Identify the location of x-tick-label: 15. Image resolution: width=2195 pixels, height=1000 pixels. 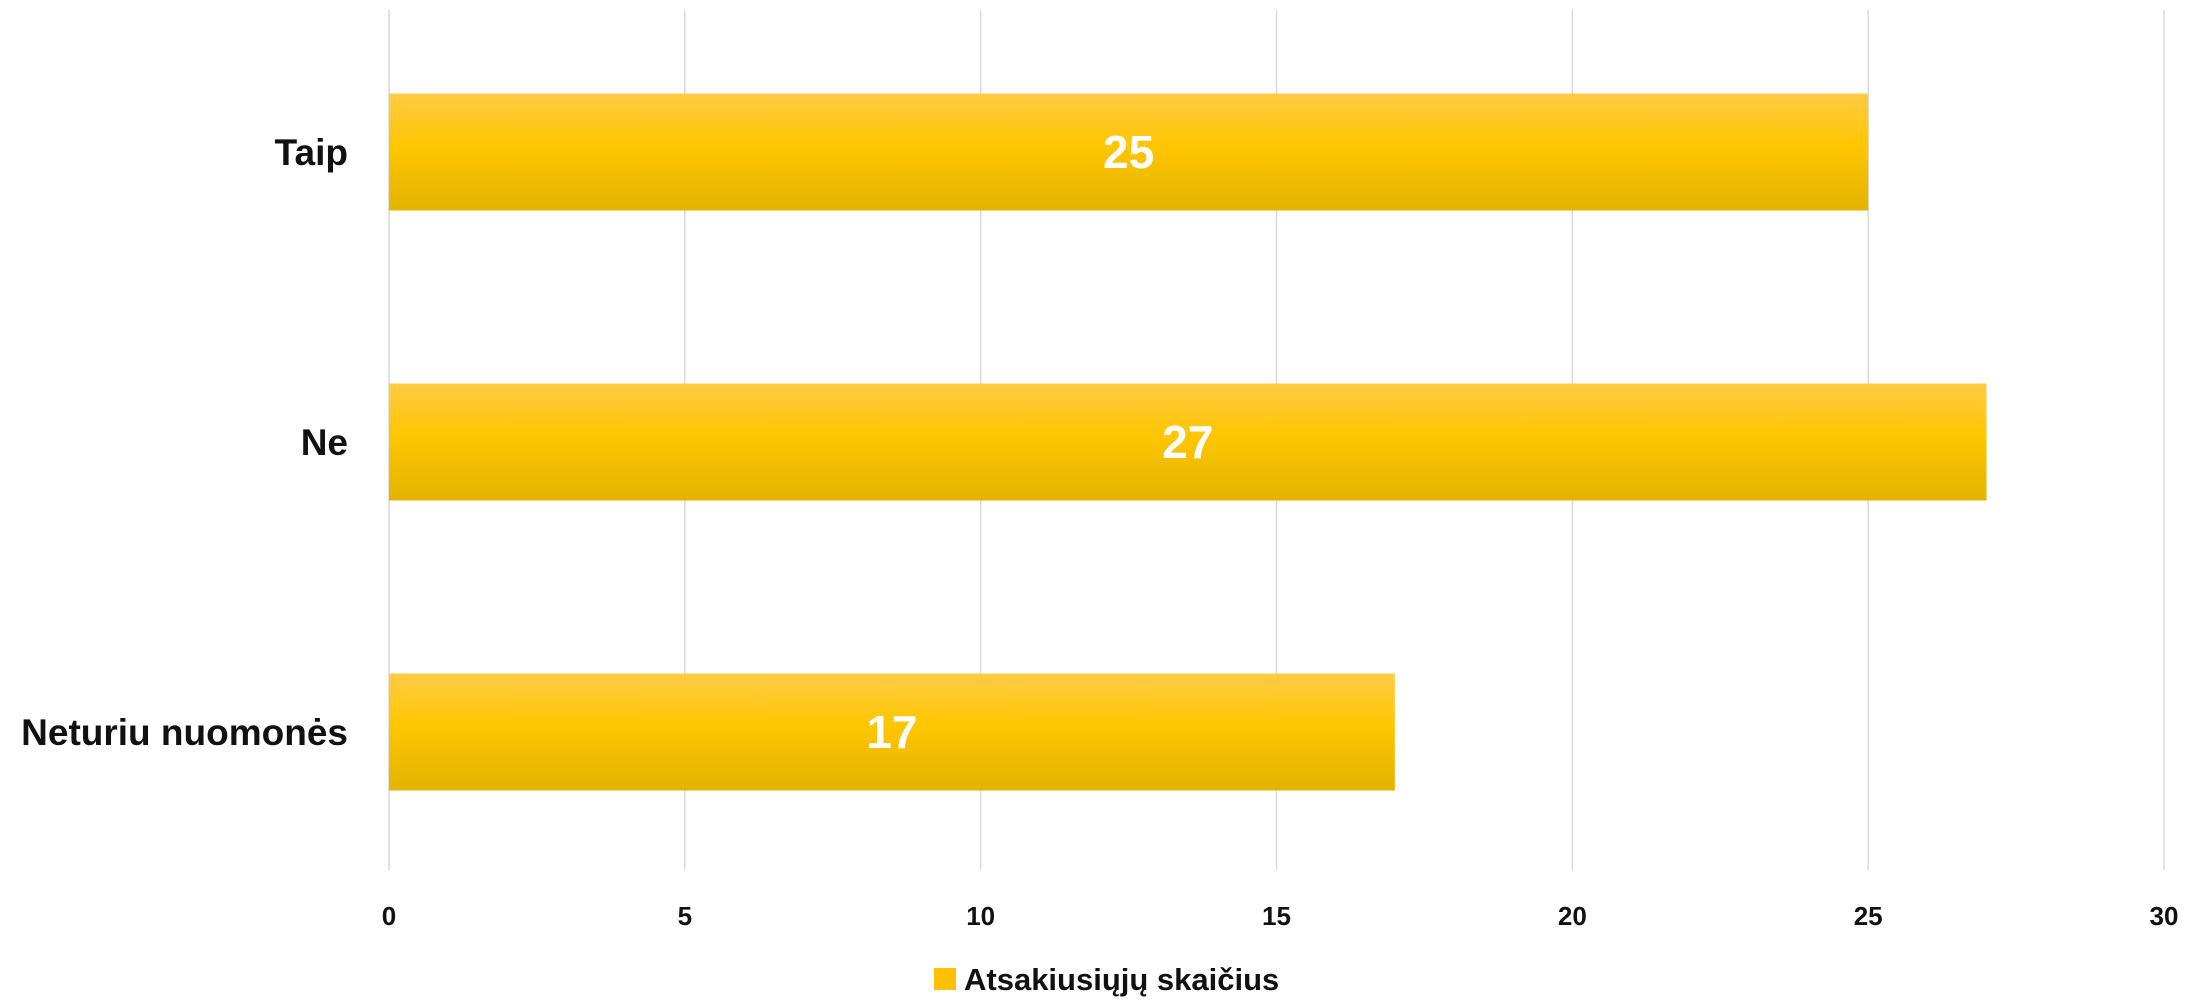
(1276, 916).